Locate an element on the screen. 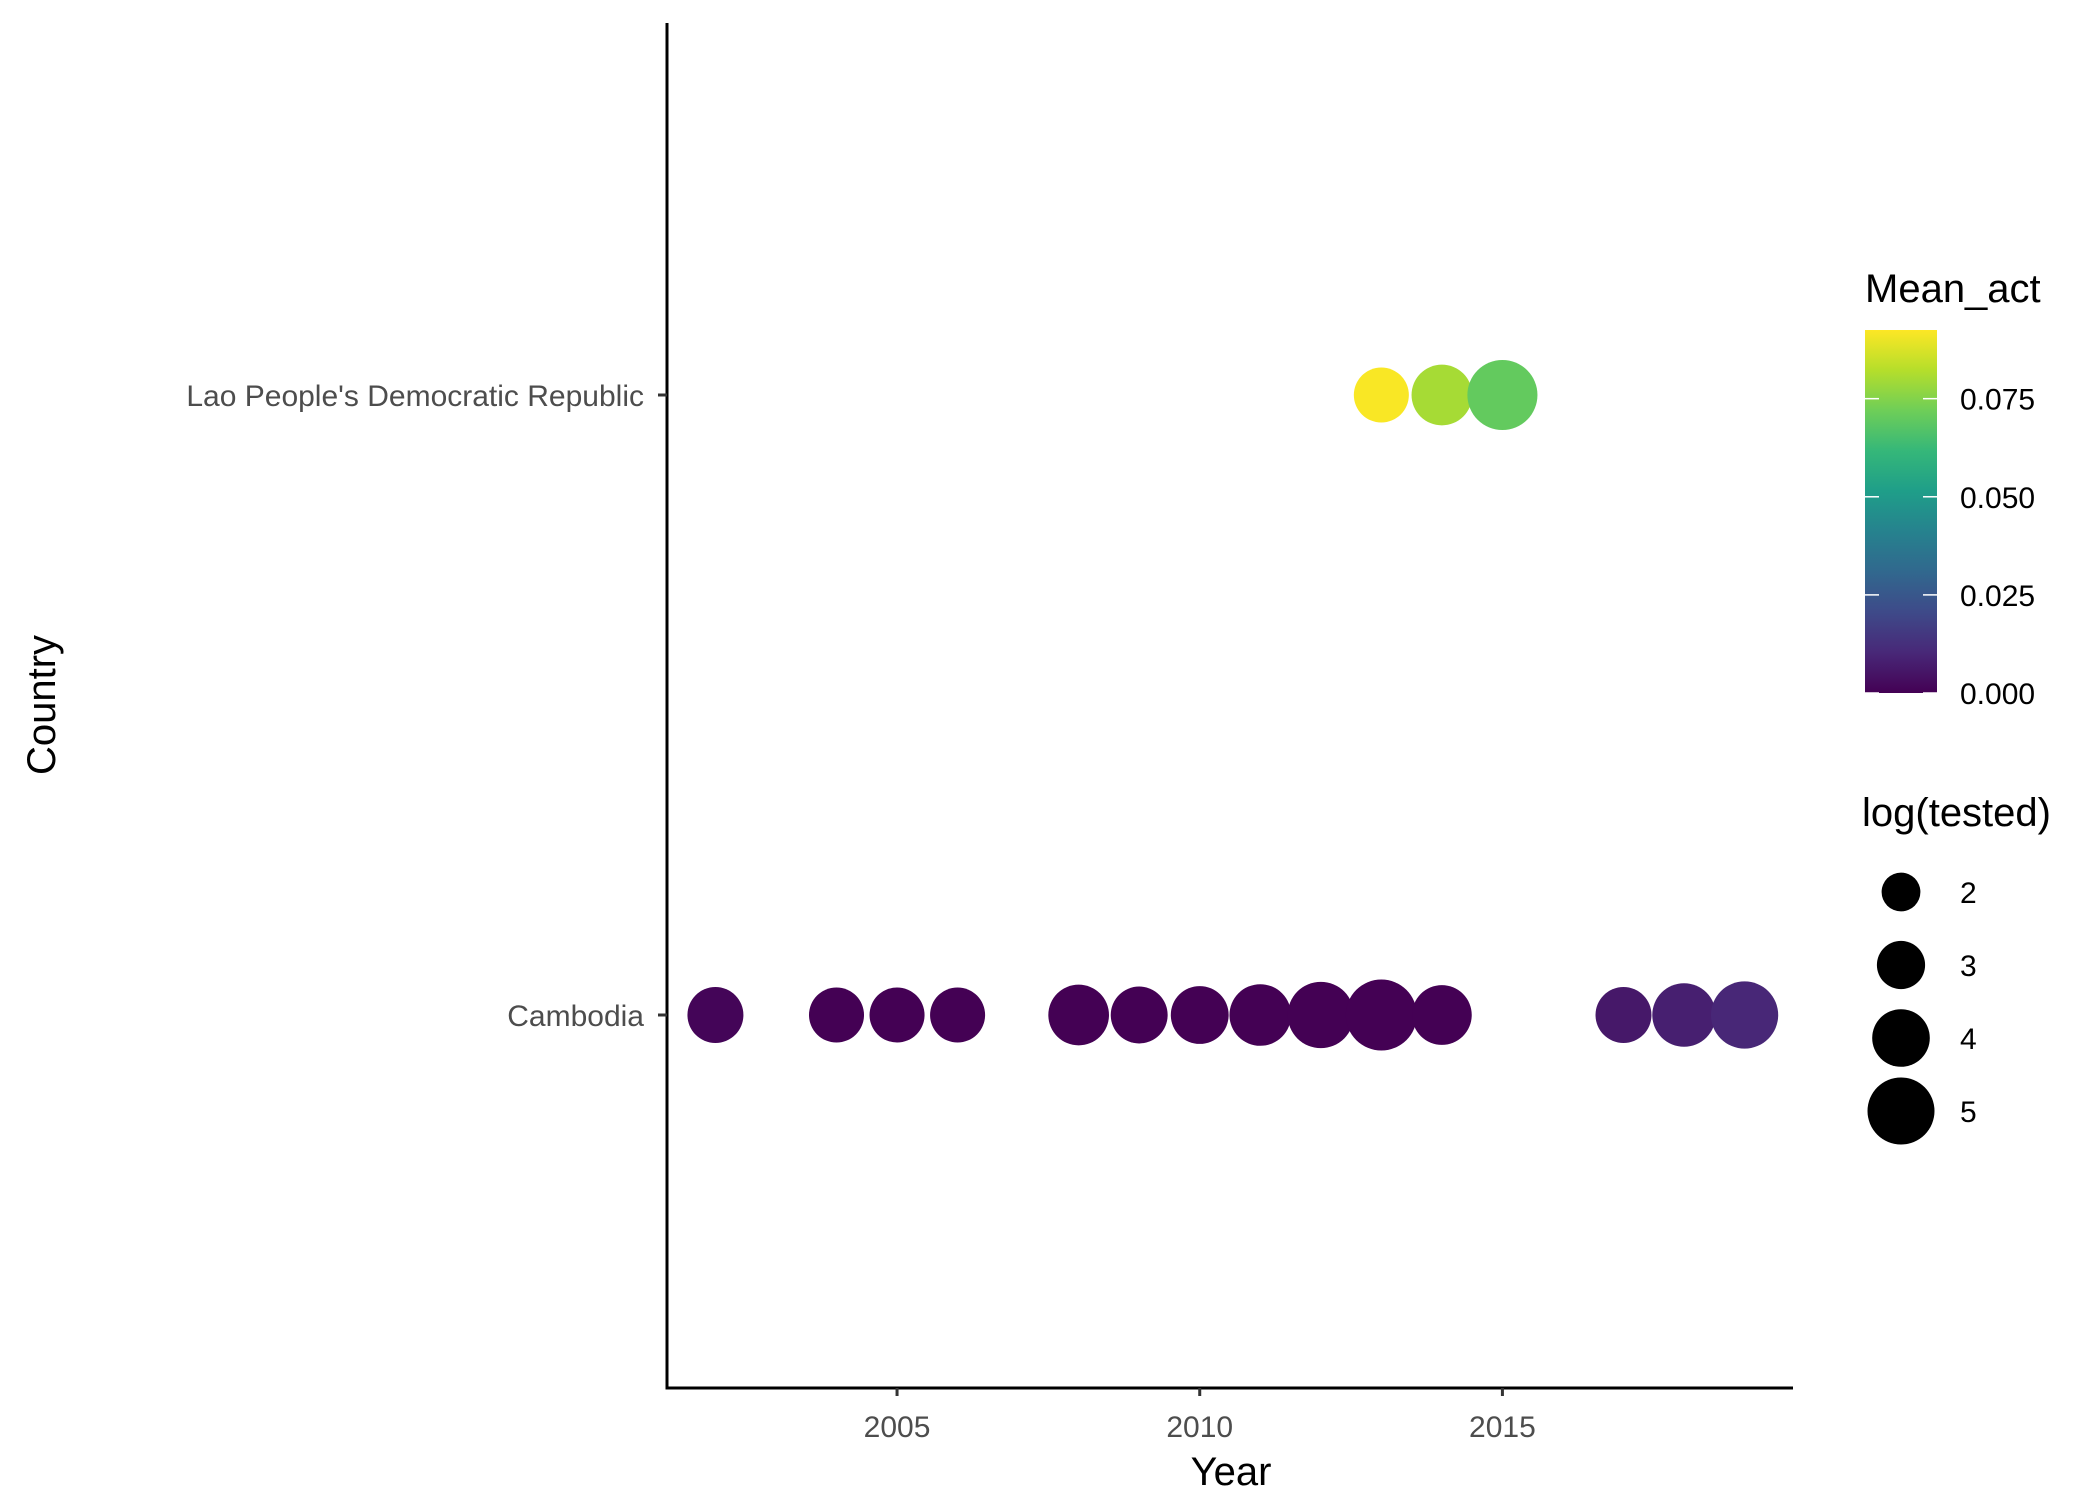 This screenshot has height=1499, width=2099. size-legend-label: 3 is located at coordinates (1968, 966).